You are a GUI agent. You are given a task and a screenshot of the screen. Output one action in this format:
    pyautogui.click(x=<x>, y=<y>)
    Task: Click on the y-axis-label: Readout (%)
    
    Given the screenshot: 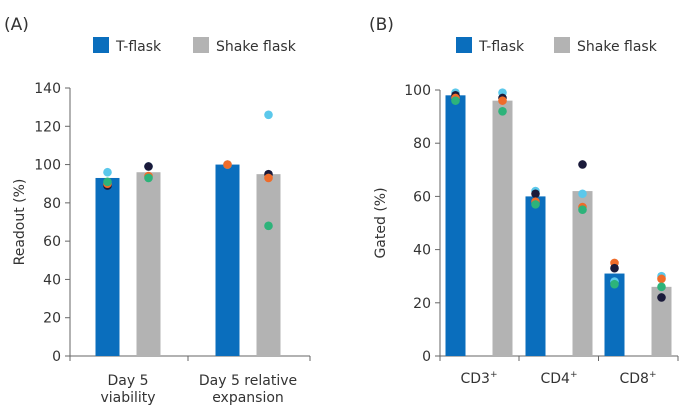 What is the action you would take?
    pyautogui.click(x=20, y=222)
    